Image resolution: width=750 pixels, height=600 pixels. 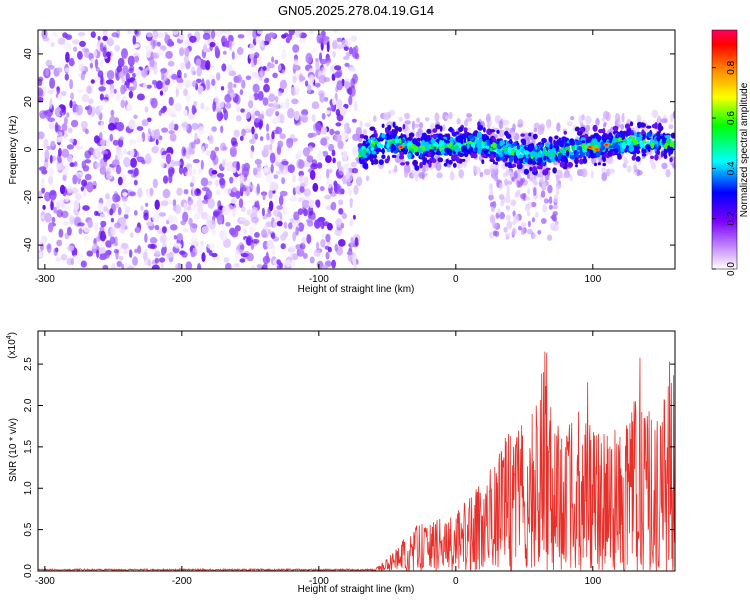 I want to click on spectrogram-x-label: Height of straight line (km), so click(x=356, y=289).